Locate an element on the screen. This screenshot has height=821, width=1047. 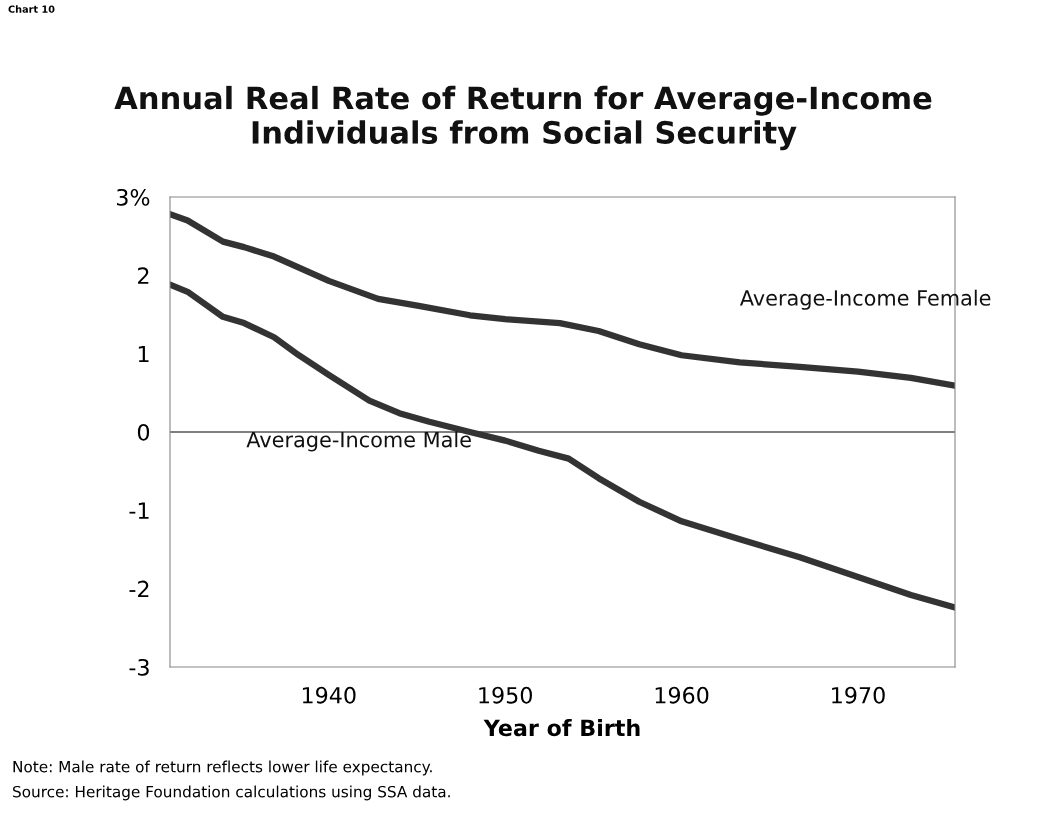
x-axis-title: Year of Birth is located at coordinates (561, 728).